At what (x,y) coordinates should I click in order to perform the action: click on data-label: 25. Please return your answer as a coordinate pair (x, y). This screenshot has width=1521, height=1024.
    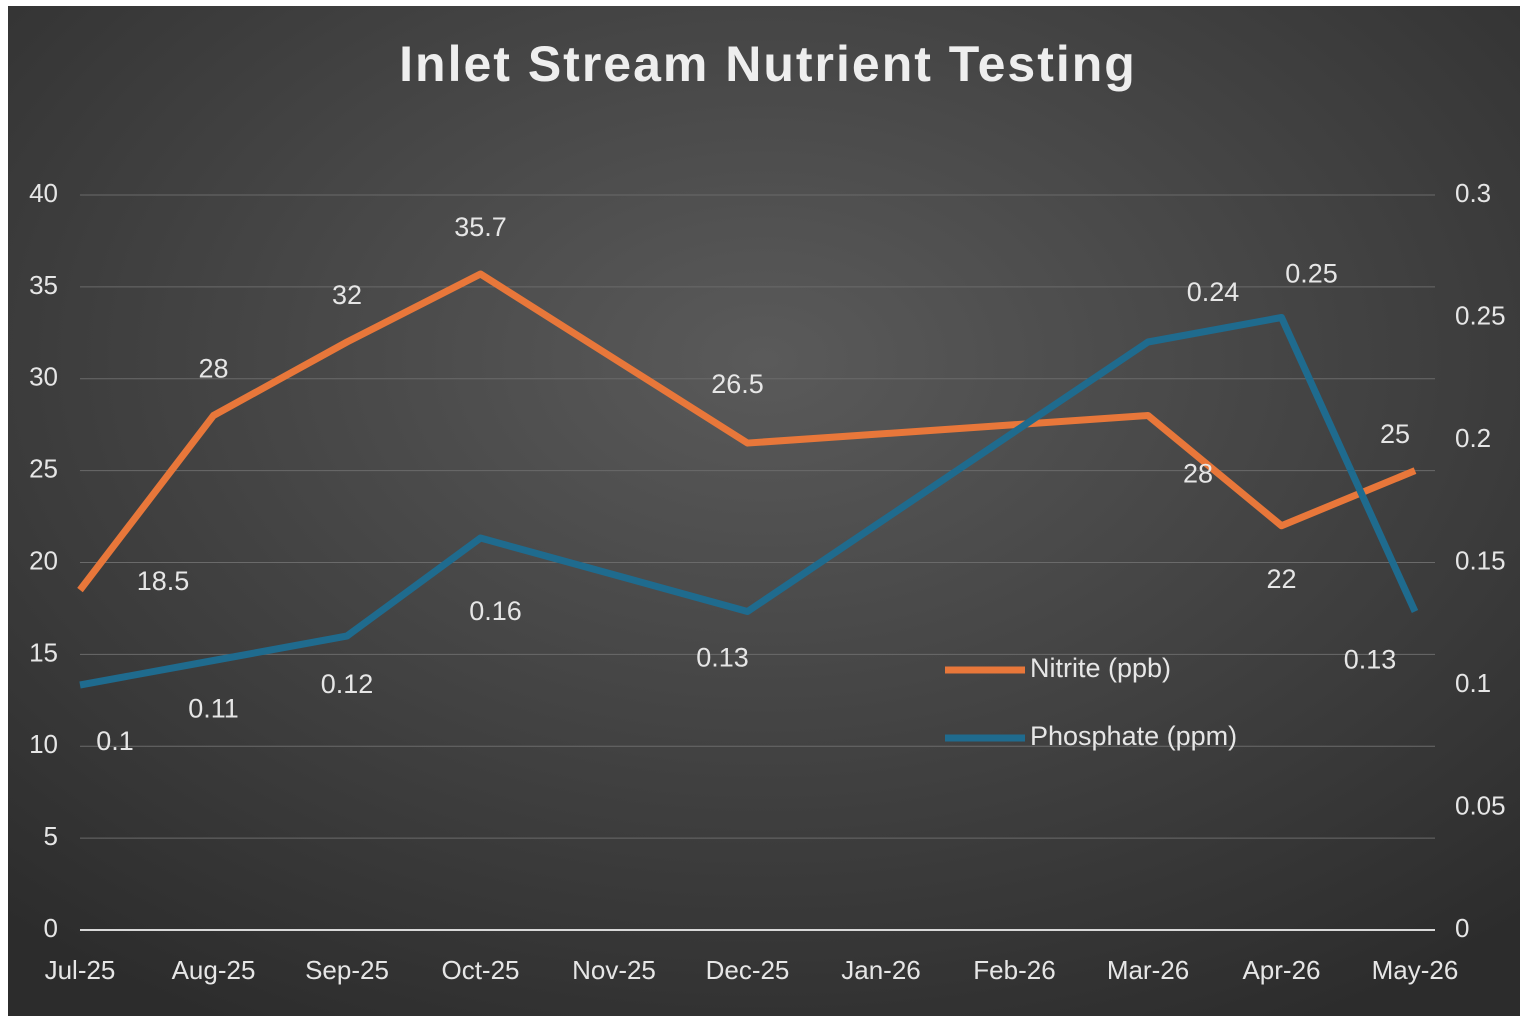
    Looking at the image, I should click on (1395, 434).